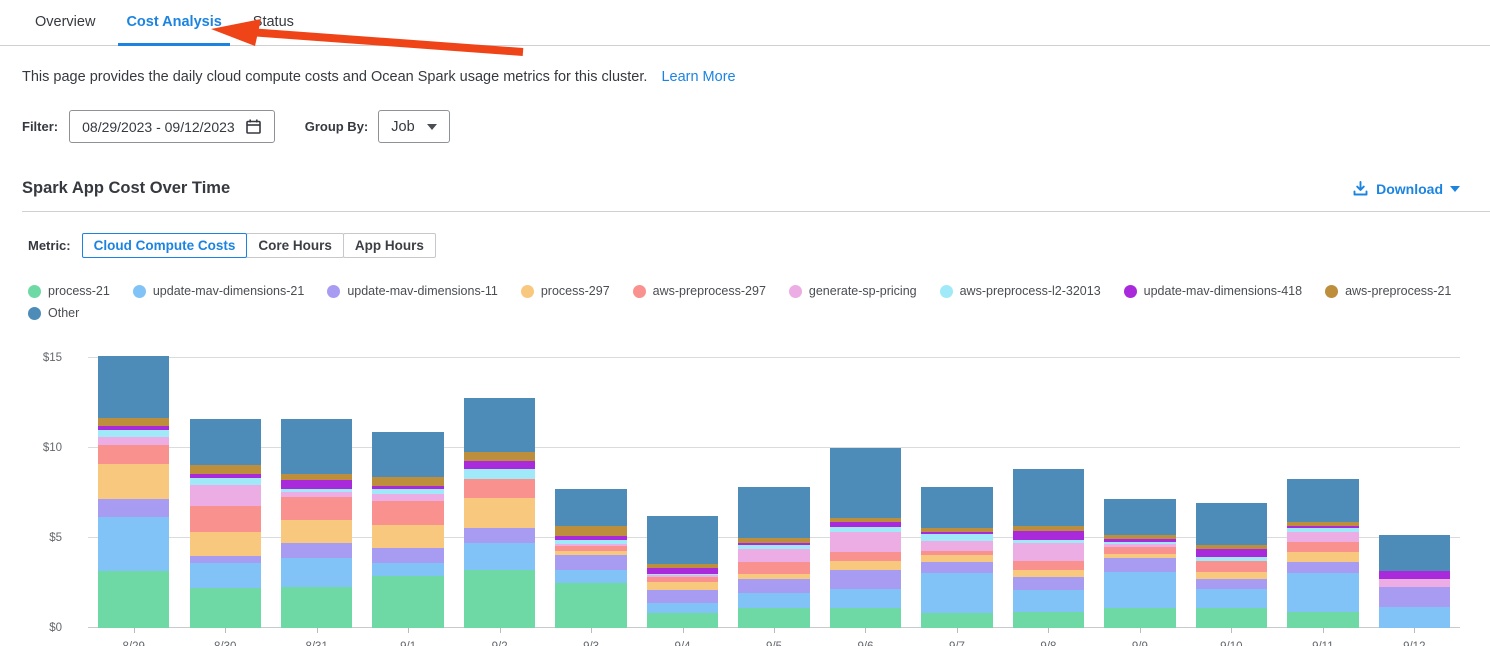 Image resolution: width=1490 pixels, height=646 pixels. Describe the element at coordinates (65, 21) in the screenshot. I see `tab-overview: Overview` at that location.